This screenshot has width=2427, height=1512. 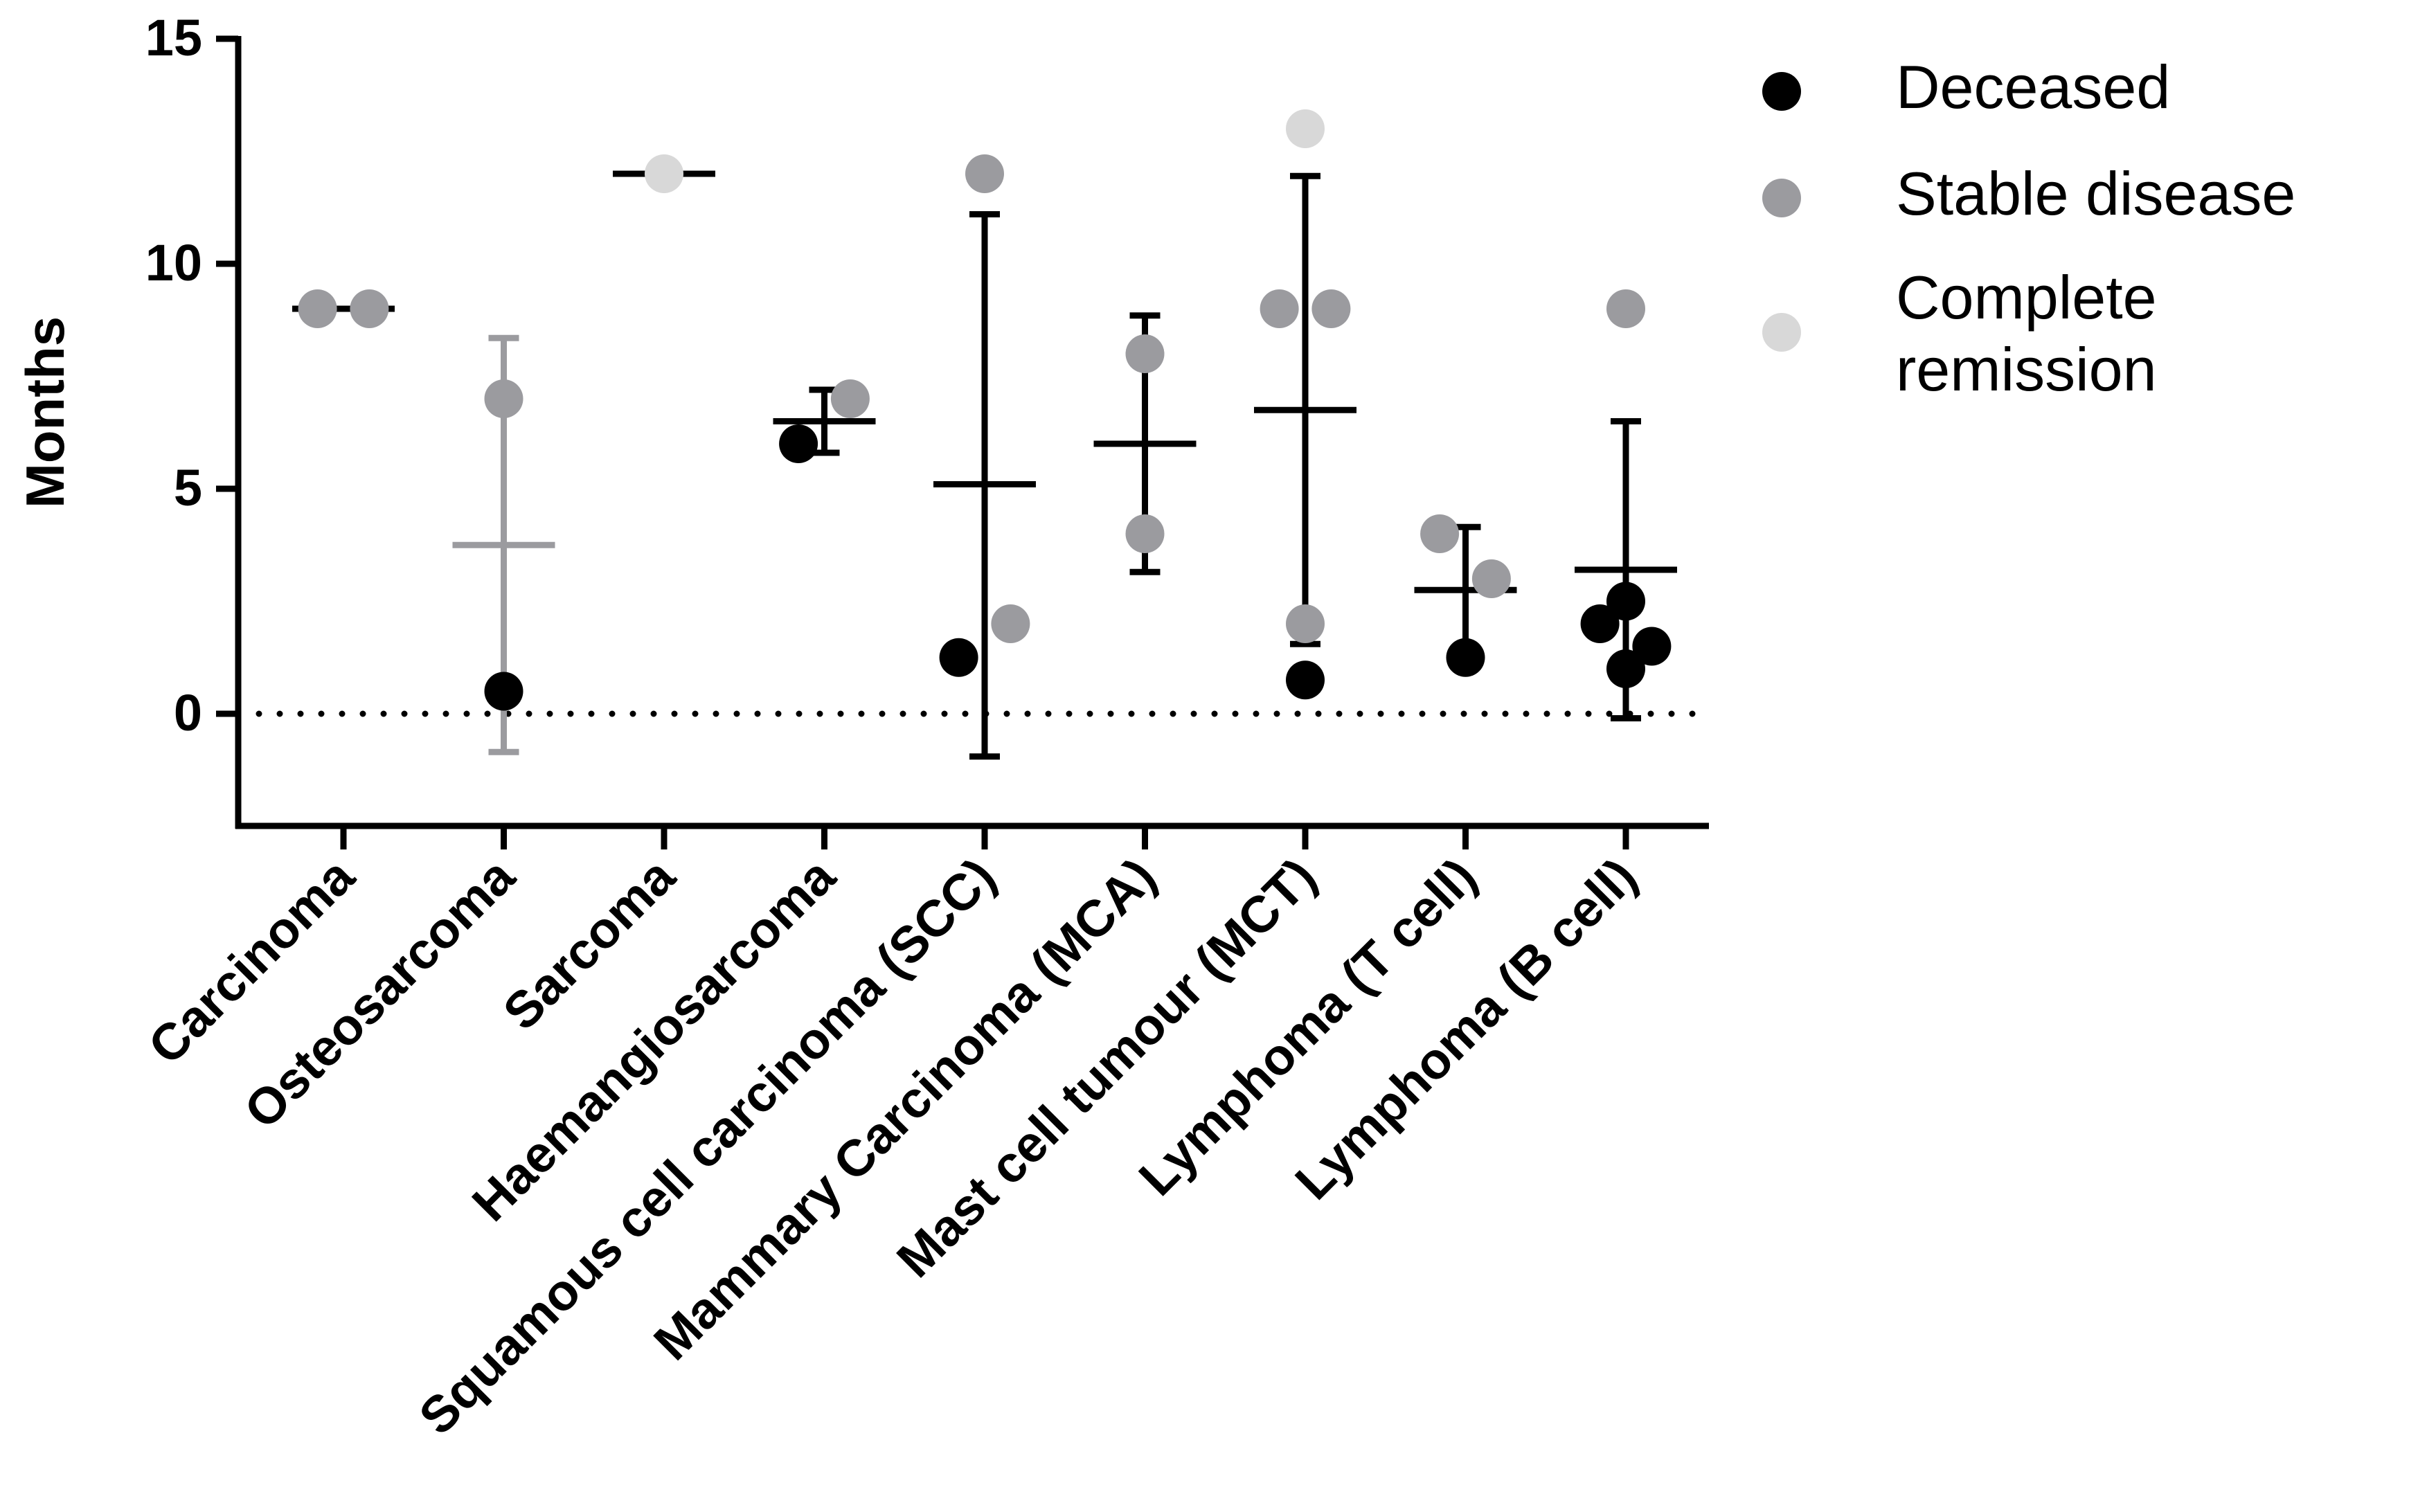 I want to click on x-tick-label: Osteosarcoma, so click(x=380, y=993).